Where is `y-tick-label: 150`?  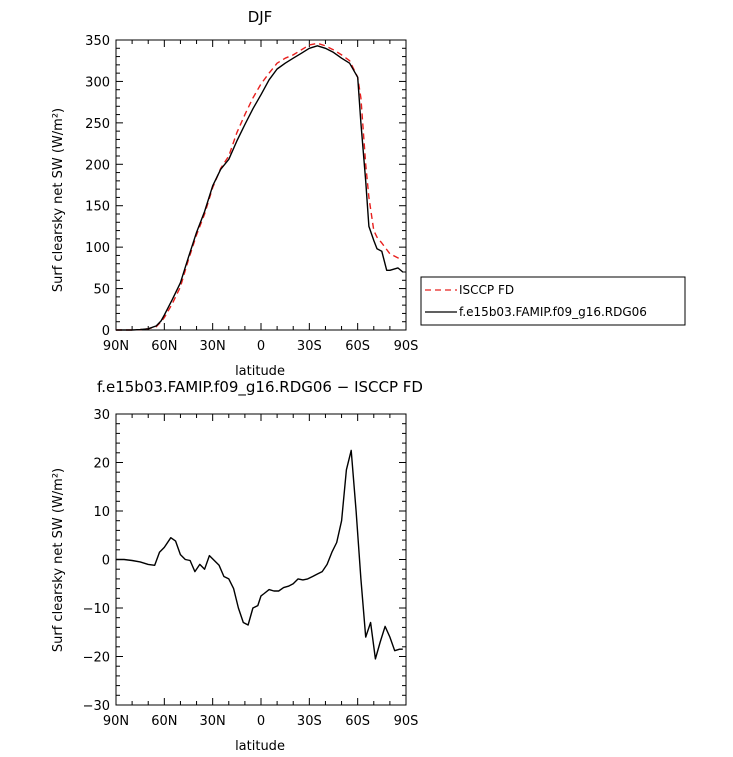 y-tick-label: 150 is located at coordinates (97, 207).